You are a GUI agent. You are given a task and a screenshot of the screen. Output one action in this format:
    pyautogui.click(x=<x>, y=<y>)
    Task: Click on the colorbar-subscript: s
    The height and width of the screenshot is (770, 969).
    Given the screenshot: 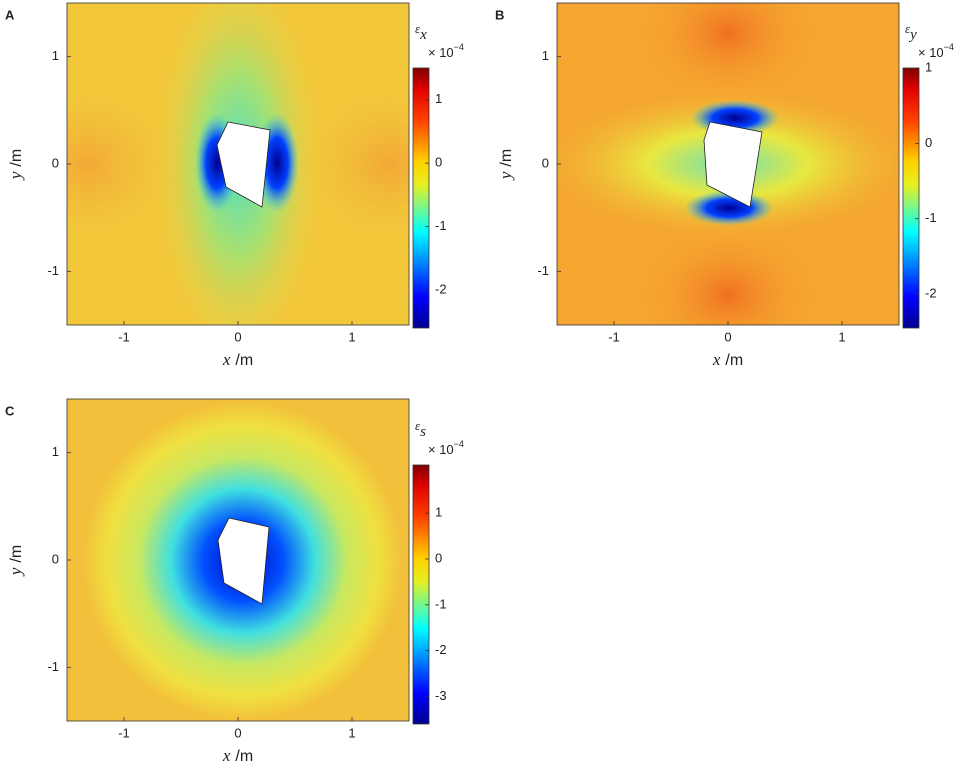 What is the action you would take?
    pyautogui.click(x=423, y=432)
    